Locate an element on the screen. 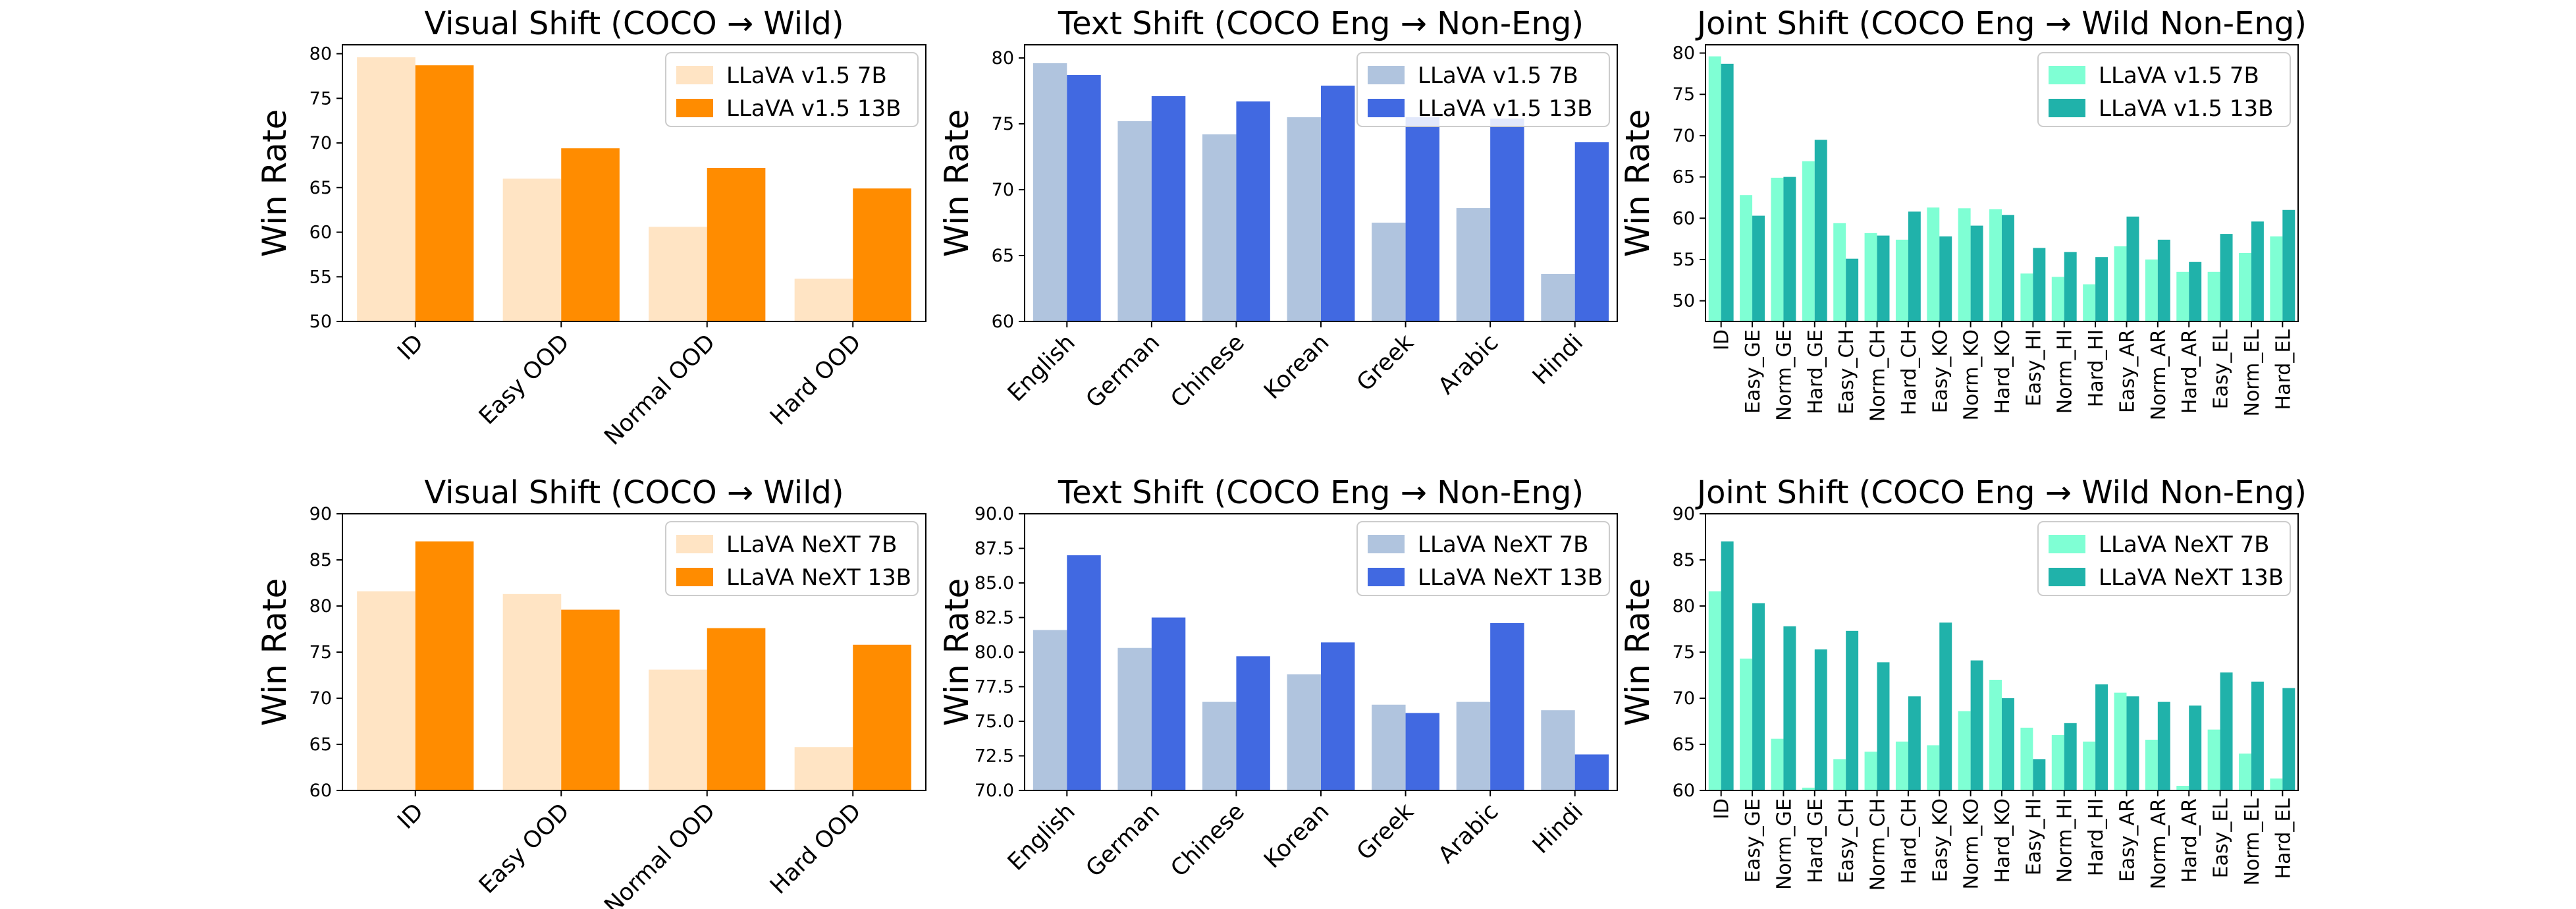 This screenshot has width=2576, height=909. bar-llava-next-13b-normal-ood is located at coordinates (736, 709).